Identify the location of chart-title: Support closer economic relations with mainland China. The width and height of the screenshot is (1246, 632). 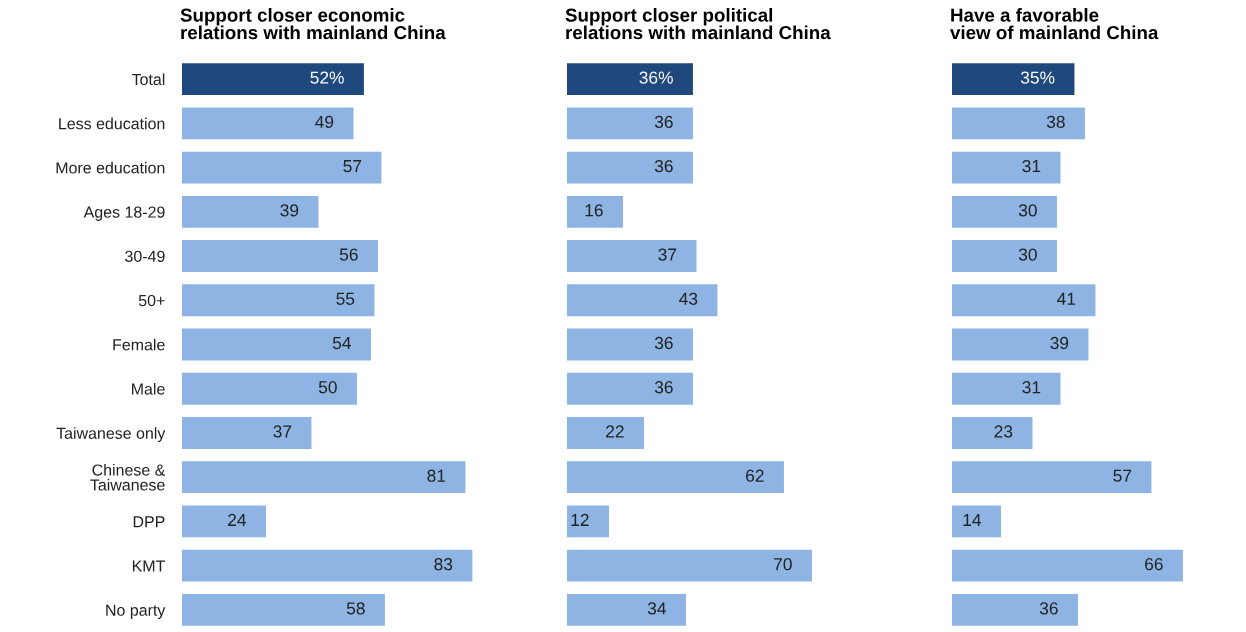
(313, 24).